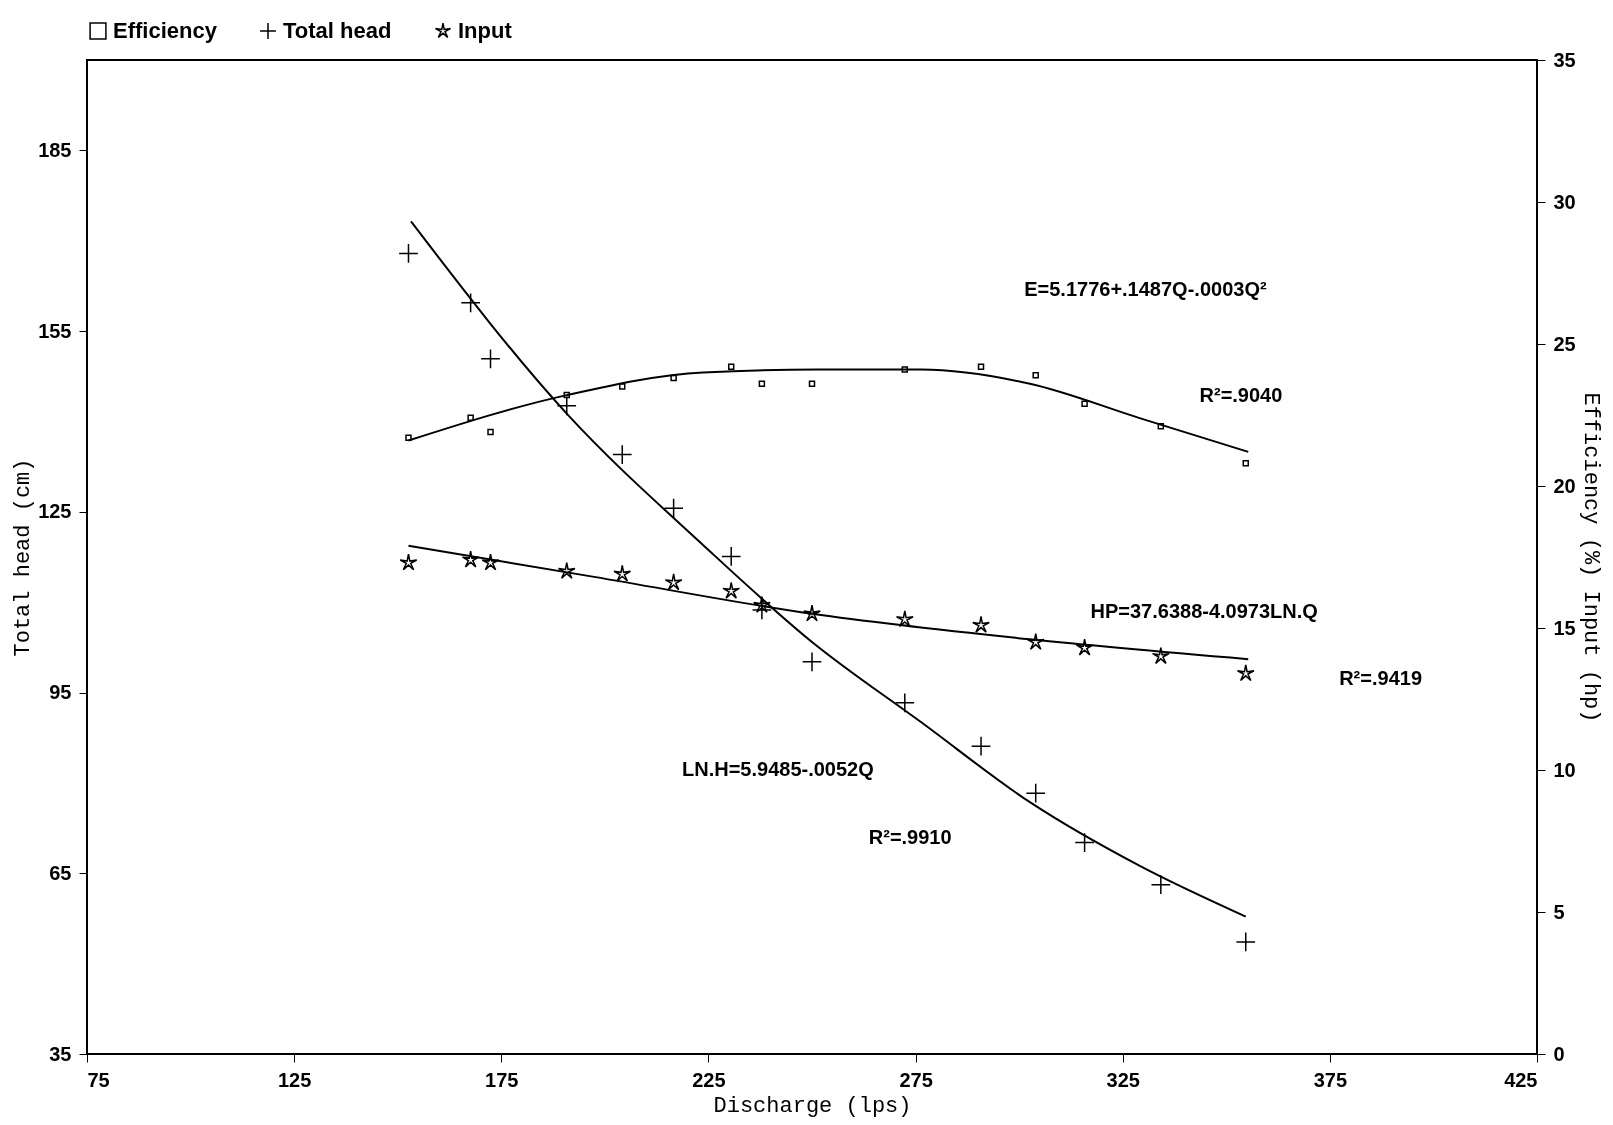 The height and width of the screenshot is (1125, 1613). I want to click on x-tick-label: 175, so click(502, 1079).